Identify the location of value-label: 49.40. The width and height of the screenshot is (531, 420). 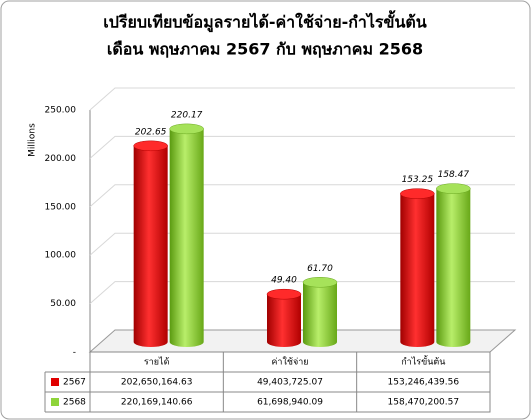
(284, 281).